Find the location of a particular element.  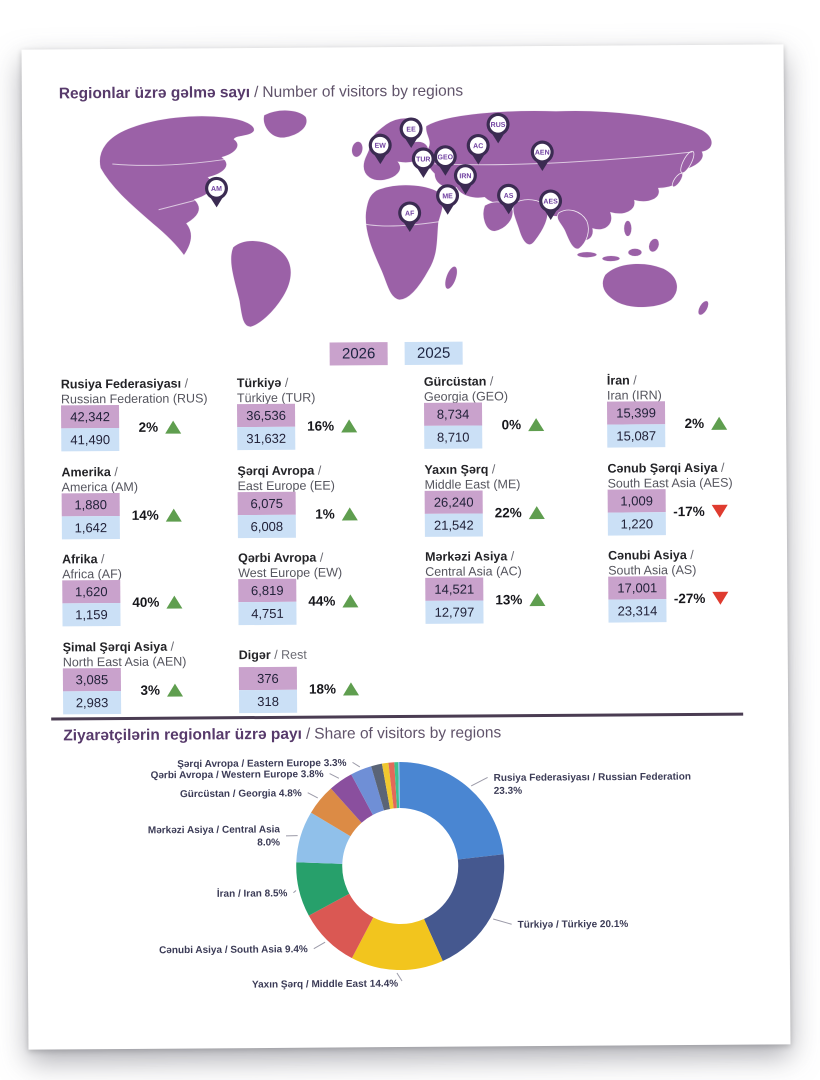

map-pin-TUR: TUR is located at coordinates (423, 163).